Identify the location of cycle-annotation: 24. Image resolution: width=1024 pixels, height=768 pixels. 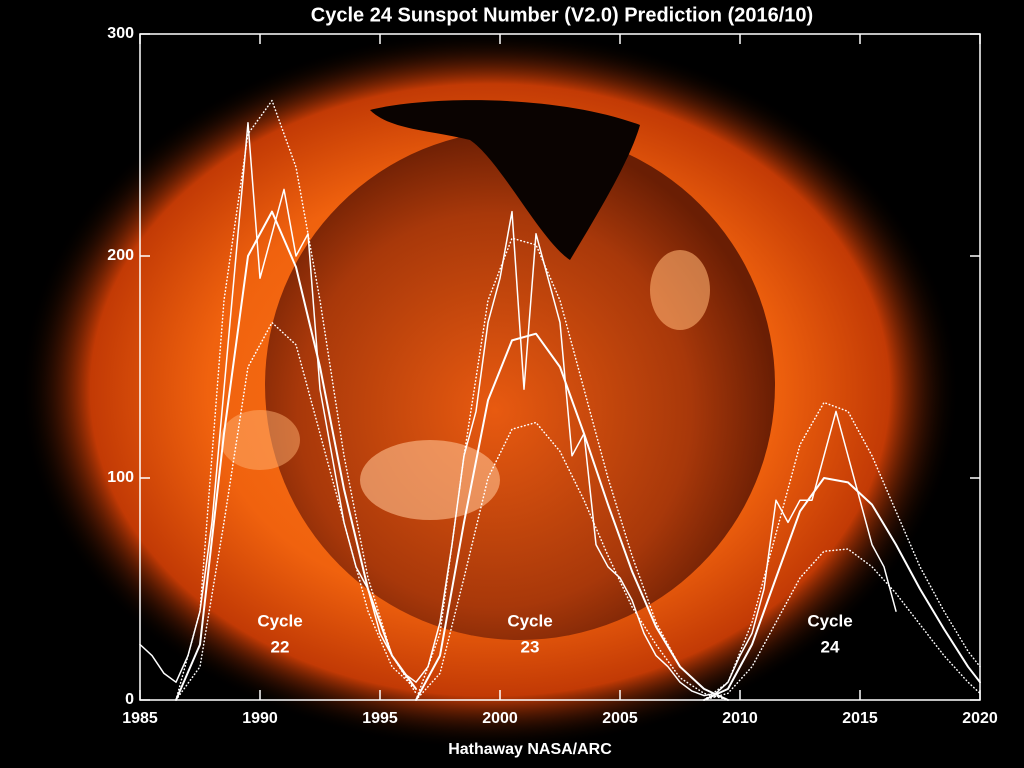
(830, 646).